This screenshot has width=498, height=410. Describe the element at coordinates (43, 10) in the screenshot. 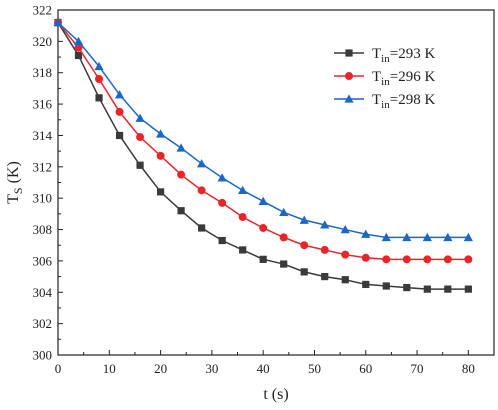

I see `y-tick-label: 322` at that location.